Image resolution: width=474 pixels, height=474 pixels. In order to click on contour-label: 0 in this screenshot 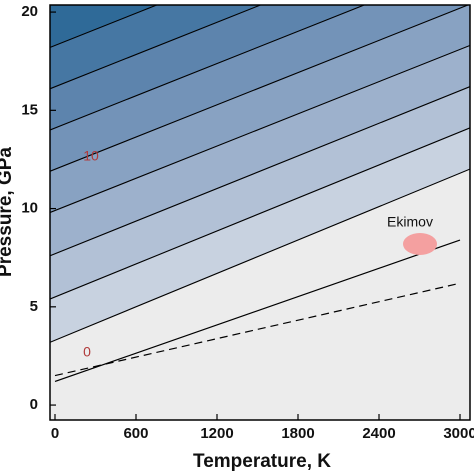, I will do `click(87, 352)`.